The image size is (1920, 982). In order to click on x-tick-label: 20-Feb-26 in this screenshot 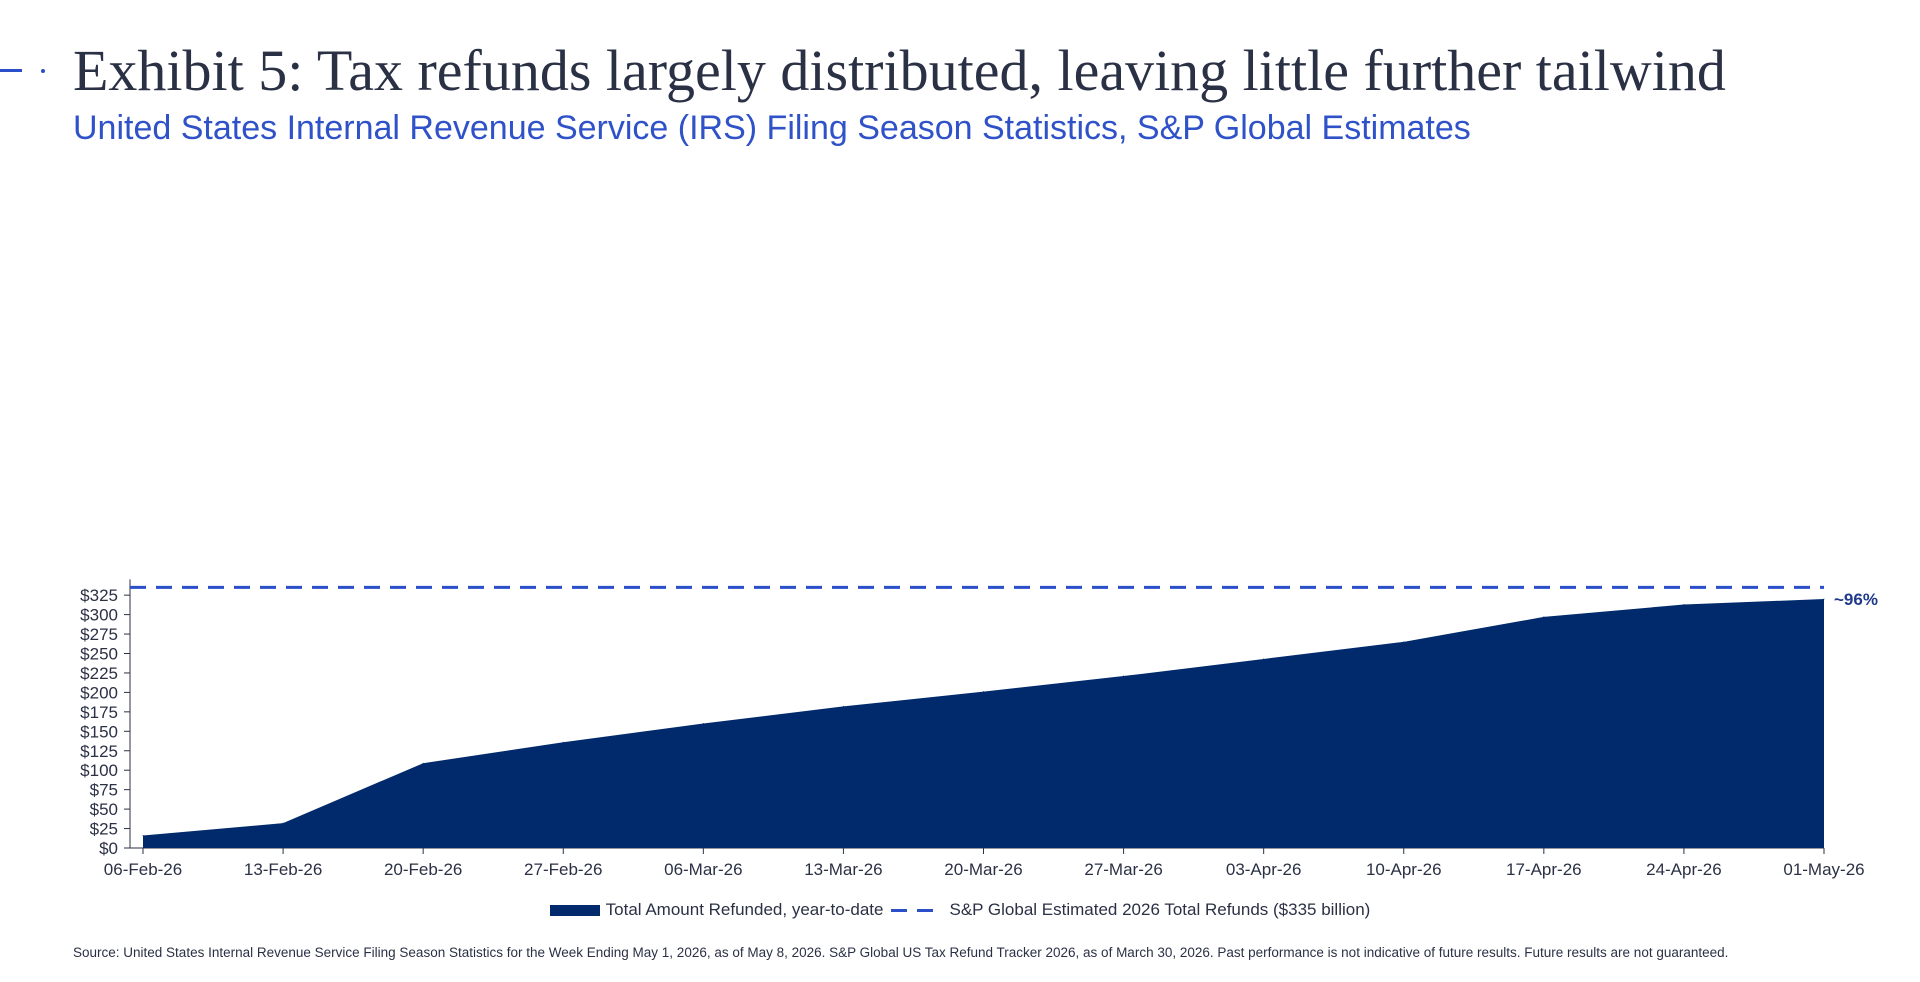, I will do `click(423, 869)`.